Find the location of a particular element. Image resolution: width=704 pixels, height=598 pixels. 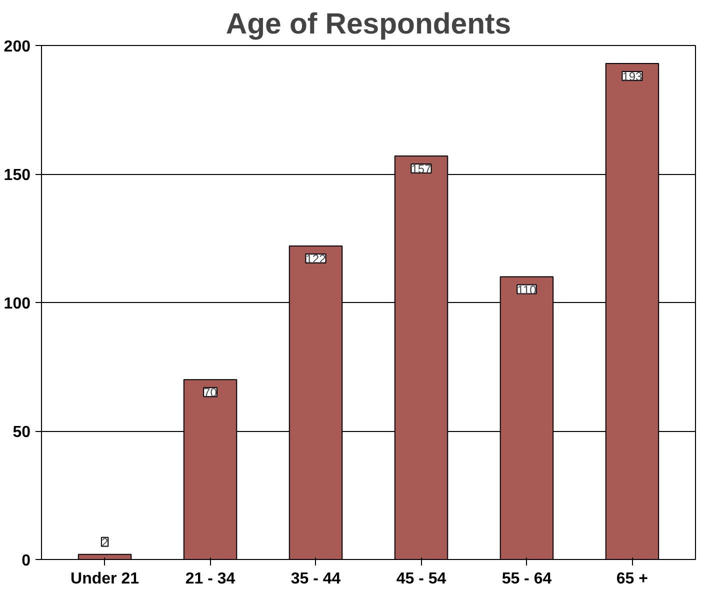

data-label: 2 is located at coordinates (104, 542).